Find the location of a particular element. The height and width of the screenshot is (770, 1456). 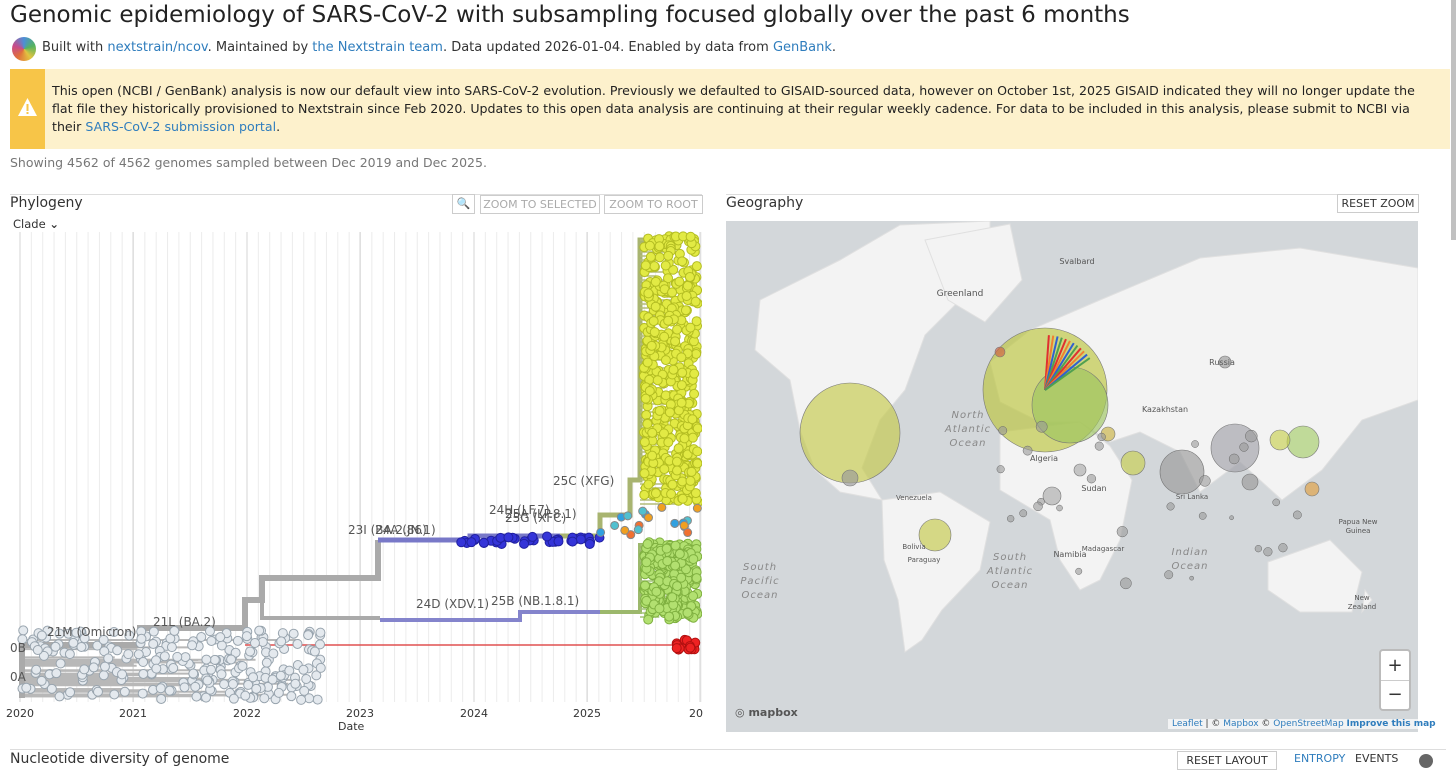

tab: EVENTS is located at coordinates (1377, 758).